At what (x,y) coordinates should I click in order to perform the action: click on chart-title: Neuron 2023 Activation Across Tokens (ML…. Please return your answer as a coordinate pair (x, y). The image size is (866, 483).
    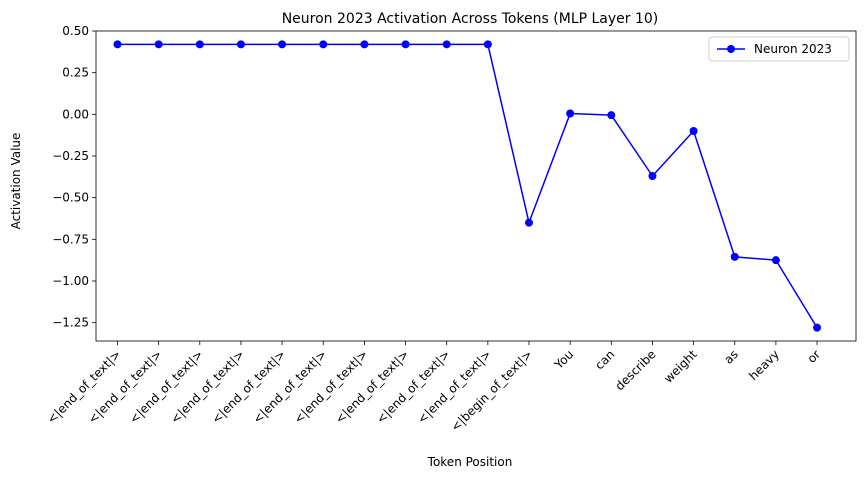
    Looking at the image, I should click on (470, 19).